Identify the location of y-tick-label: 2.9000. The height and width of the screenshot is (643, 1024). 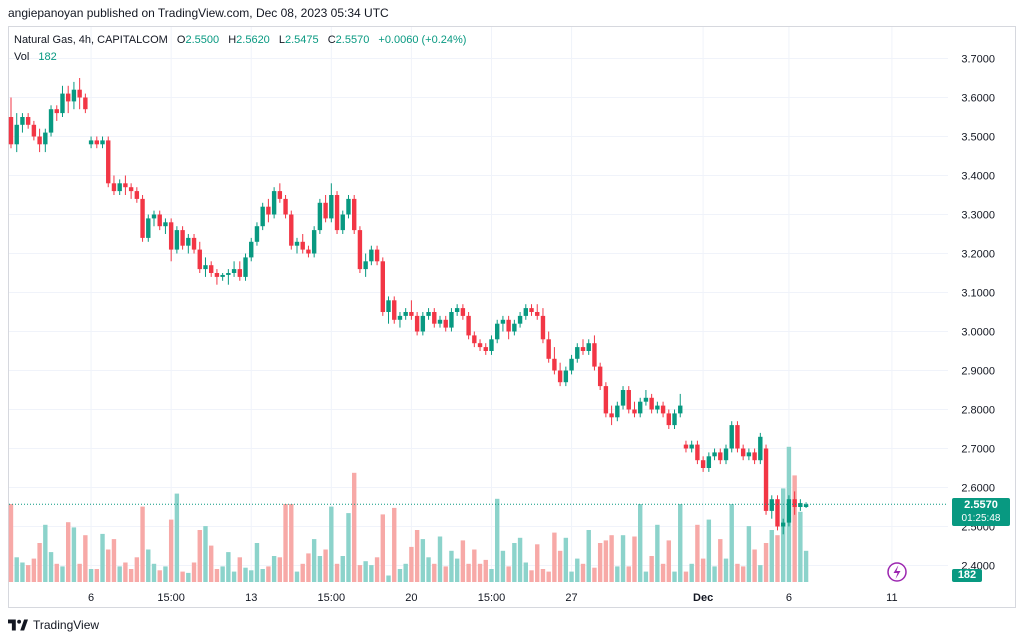
(978, 372).